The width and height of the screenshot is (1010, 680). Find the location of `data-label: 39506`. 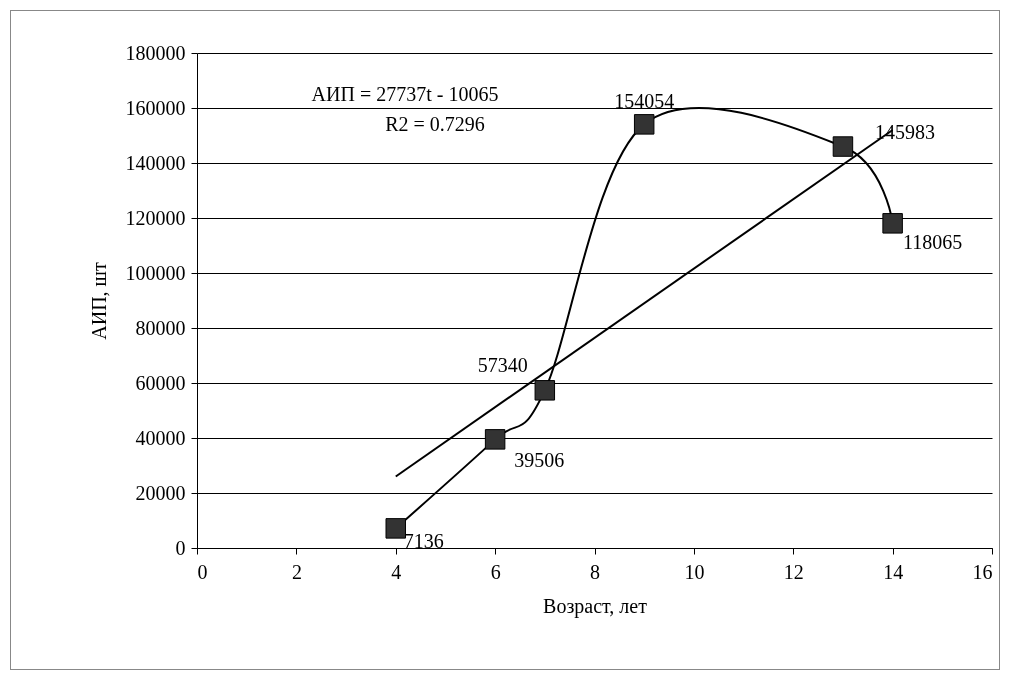

data-label: 39506 is located at coordinates (539, 460).